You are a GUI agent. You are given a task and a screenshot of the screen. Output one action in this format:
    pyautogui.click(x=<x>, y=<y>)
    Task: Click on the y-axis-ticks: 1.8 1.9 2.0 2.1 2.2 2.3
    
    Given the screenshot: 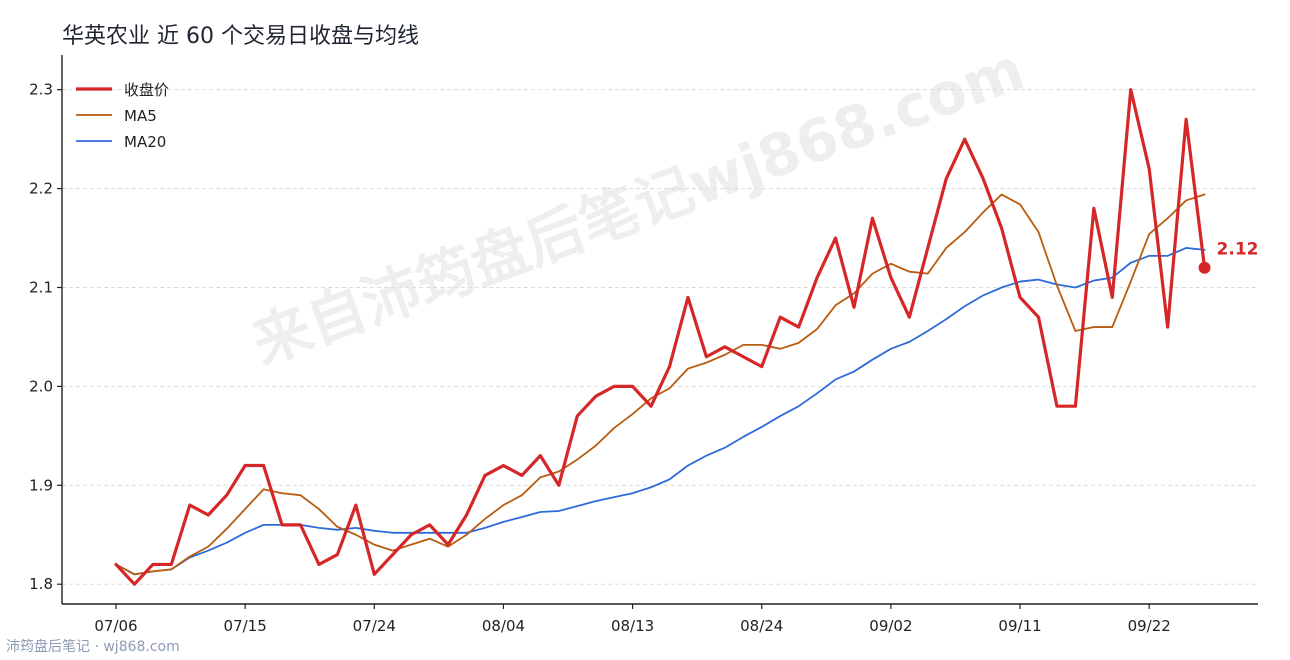 What is the action you would take?
    pyautogui.click(x=45, y=337)
    